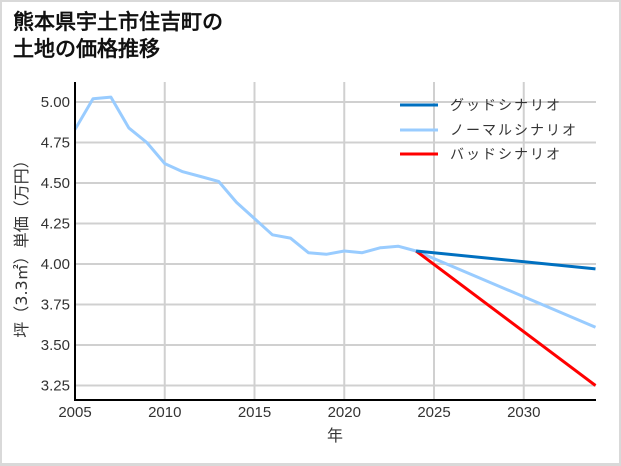  What do you see at coordinates (335, 435) in the screenshot?
I see `x-axis-label: 年` at bounding box center [335, 435].